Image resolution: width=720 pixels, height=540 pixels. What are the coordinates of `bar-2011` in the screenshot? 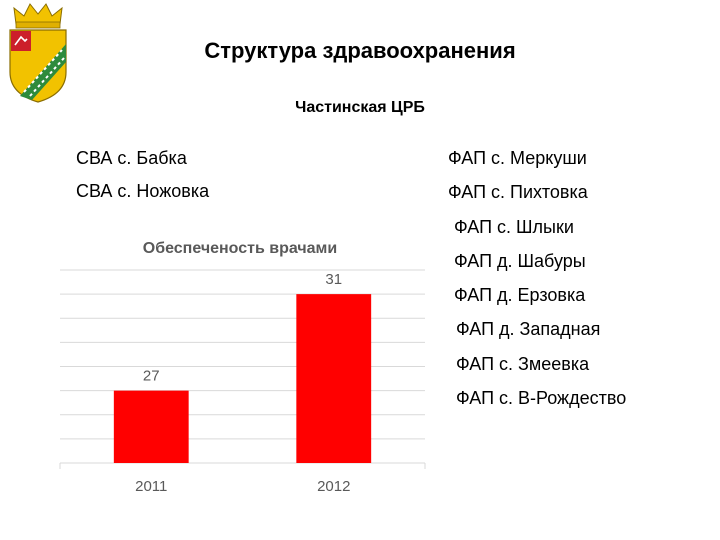 It's located at (151, 426).